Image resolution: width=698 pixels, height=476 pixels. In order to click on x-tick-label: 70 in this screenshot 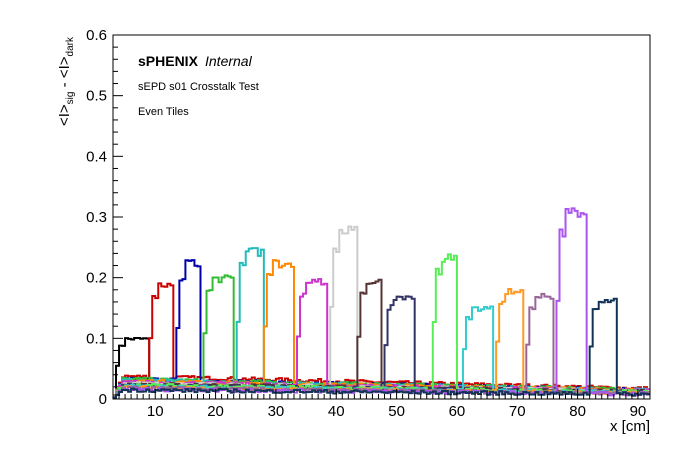, I will do `click(517, 411)`.